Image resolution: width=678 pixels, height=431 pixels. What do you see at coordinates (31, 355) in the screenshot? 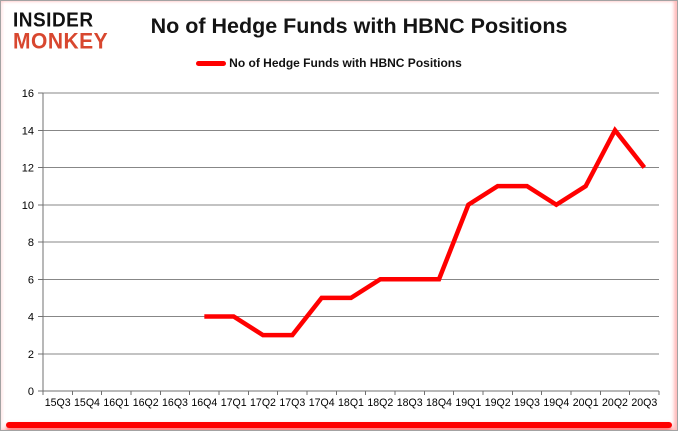
I see `y-axis-label: 2` at bounding box center [31, 355].